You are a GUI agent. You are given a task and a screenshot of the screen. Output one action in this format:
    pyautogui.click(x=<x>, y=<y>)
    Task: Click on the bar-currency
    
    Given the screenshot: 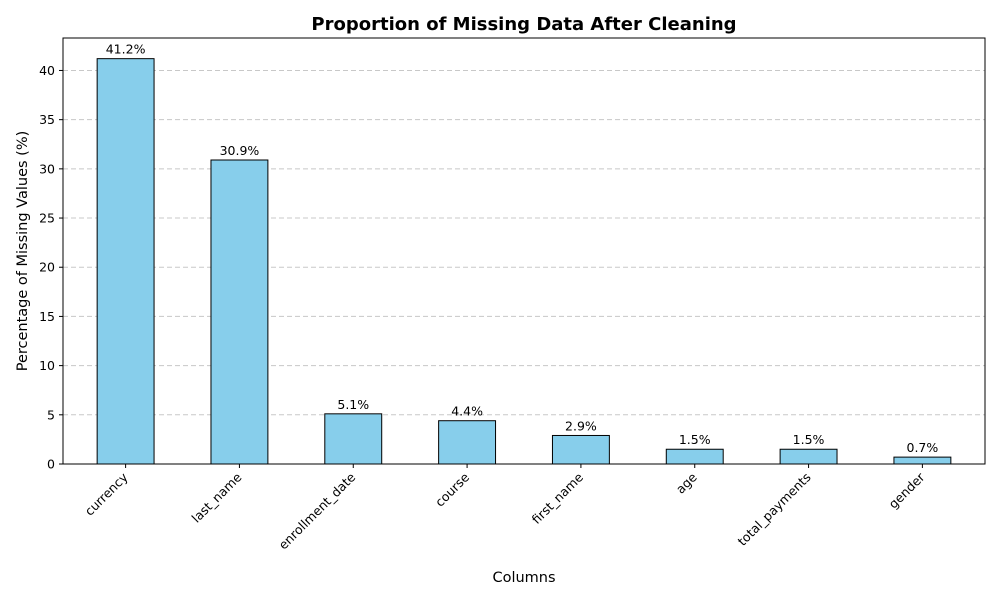 What is the action you would take?
    pyautogui.click(x=125, y=261)
    